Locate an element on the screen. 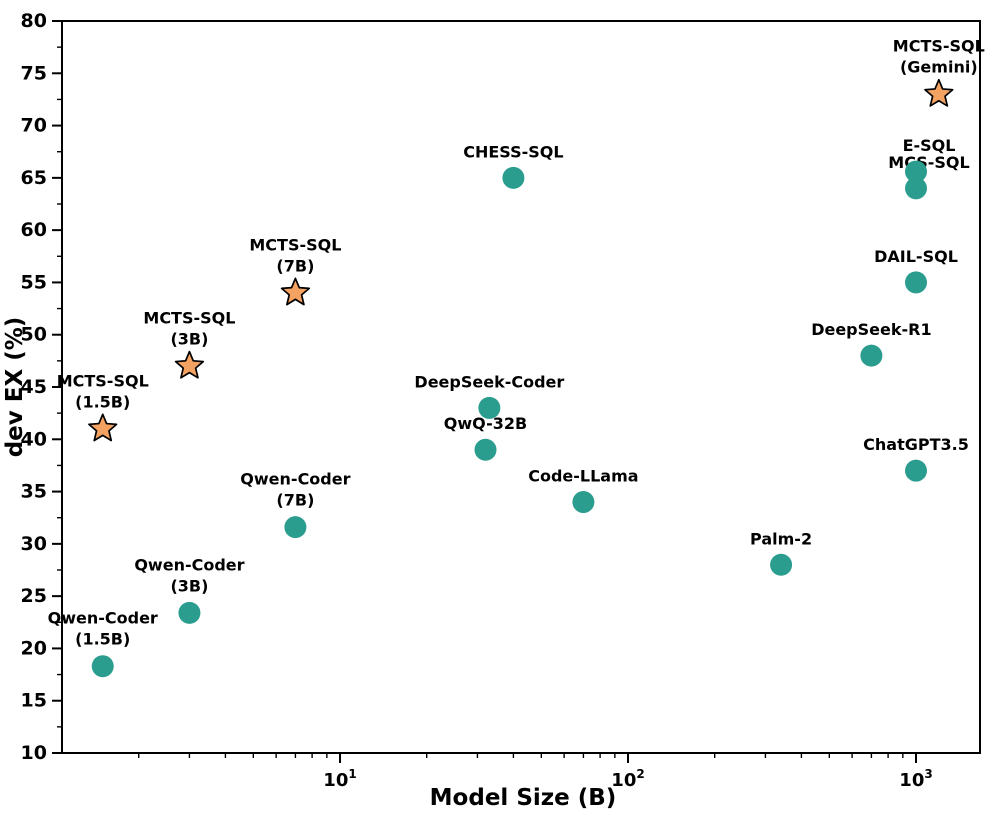 The height and width of the screenshot is (830, 996). x-tick-label: 10³ is located at coordinates (915, 779).